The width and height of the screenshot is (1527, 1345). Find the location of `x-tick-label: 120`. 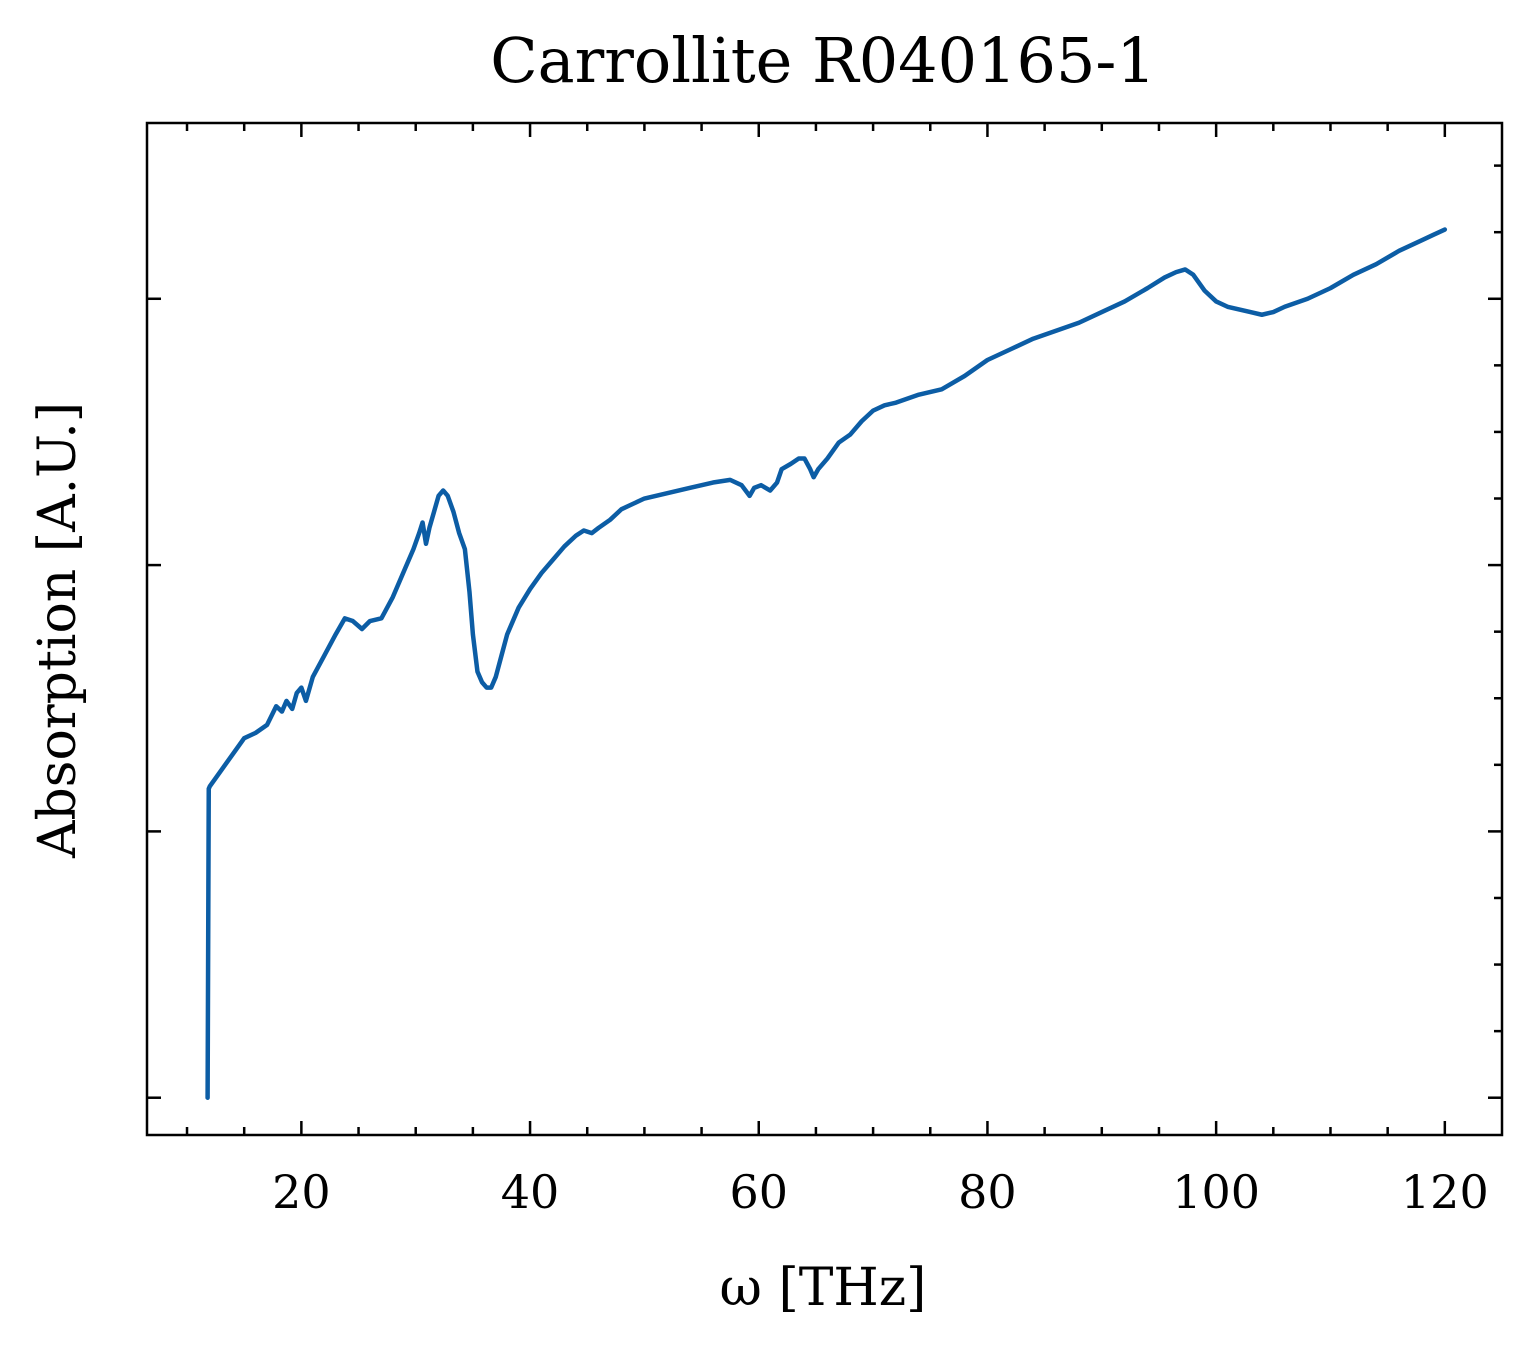

x-tick-label: 120 is located at coordinates (1445, 1192).